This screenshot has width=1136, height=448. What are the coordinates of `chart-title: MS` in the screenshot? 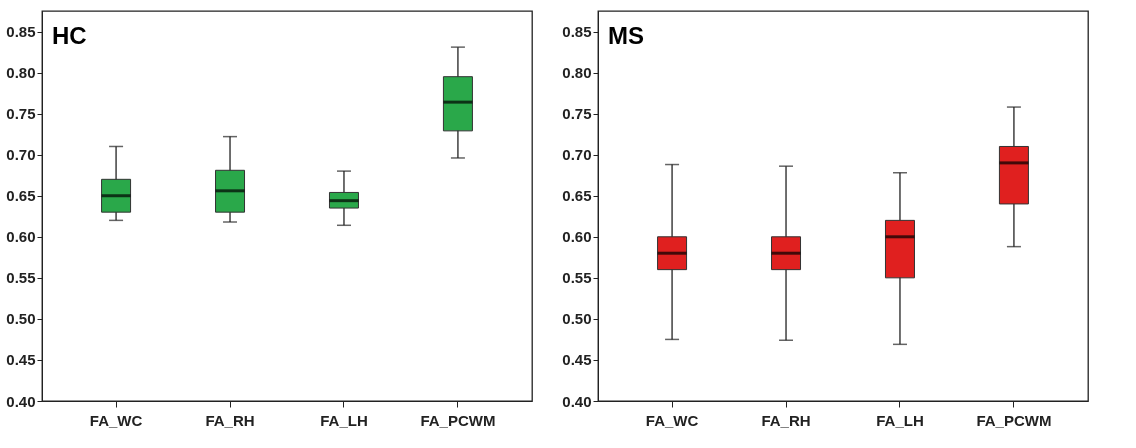 It's located at (626, 35).